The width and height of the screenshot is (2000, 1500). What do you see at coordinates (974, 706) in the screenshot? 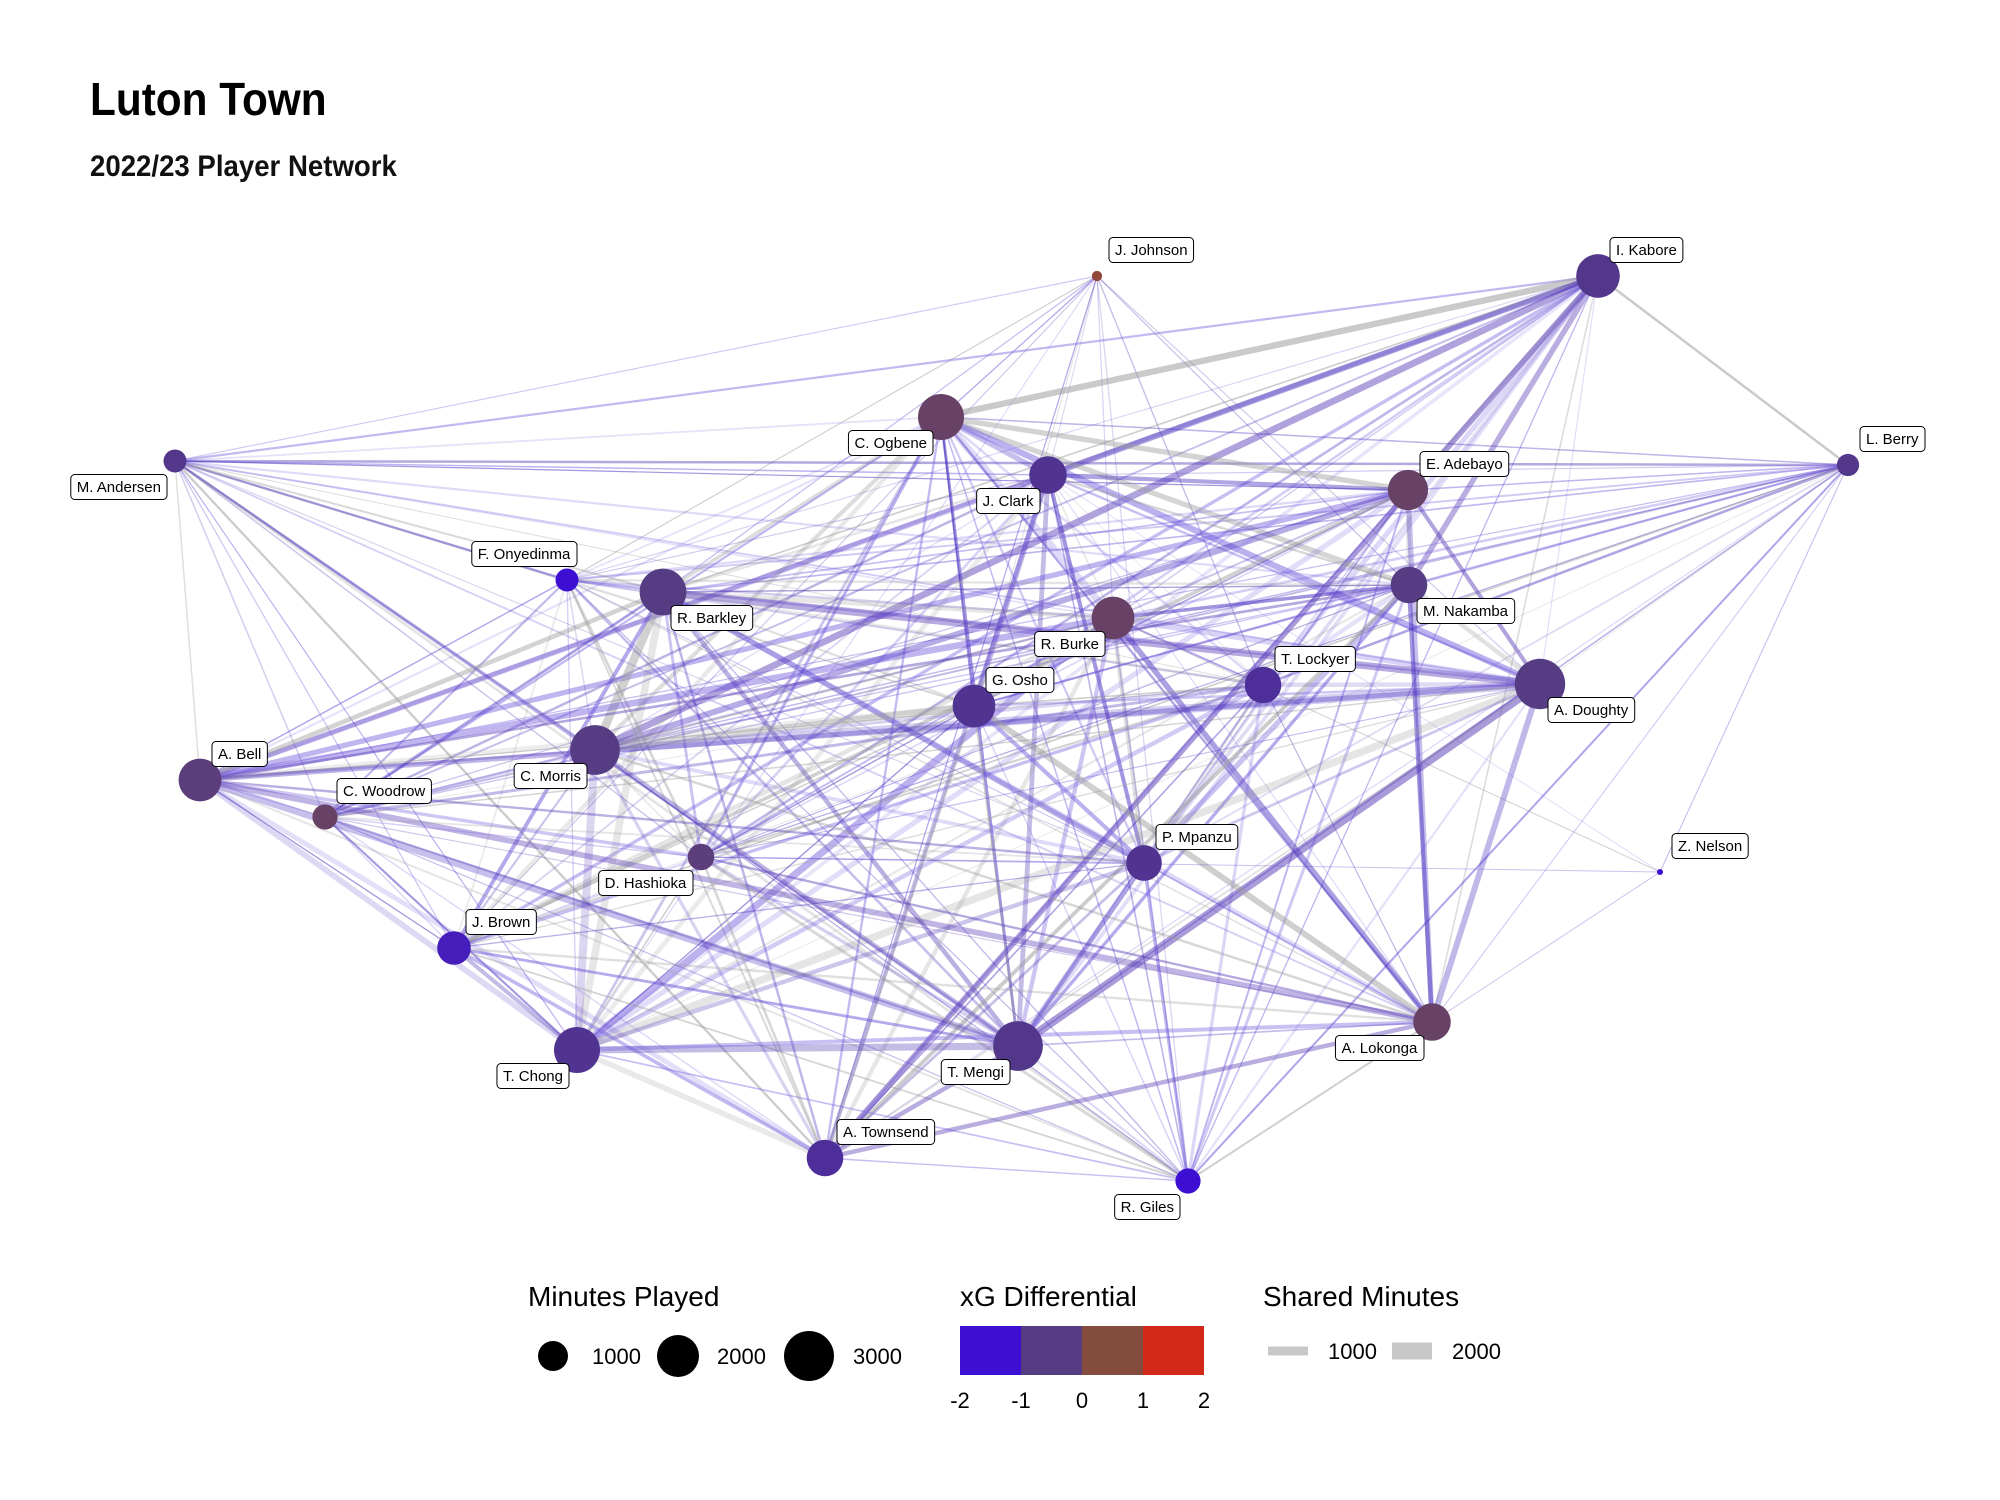
I see `player-node-g-osho` at bounding box center [974, 706].